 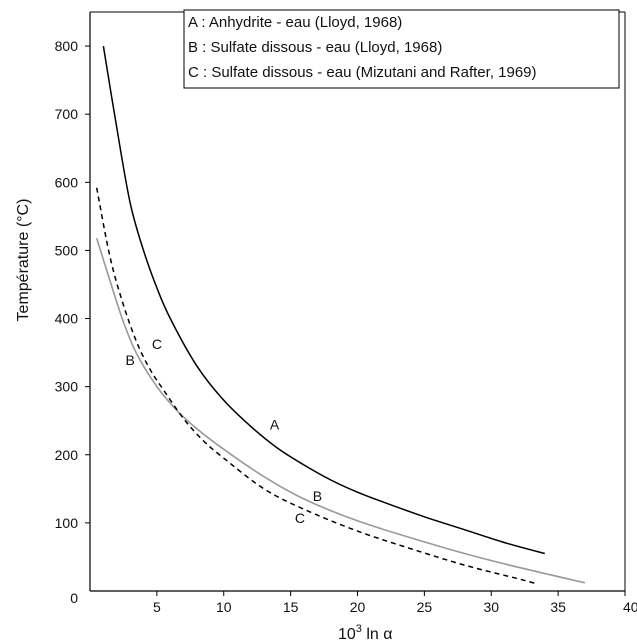 I want to click on x-tick-label: 10, so click(x=224, y=607).